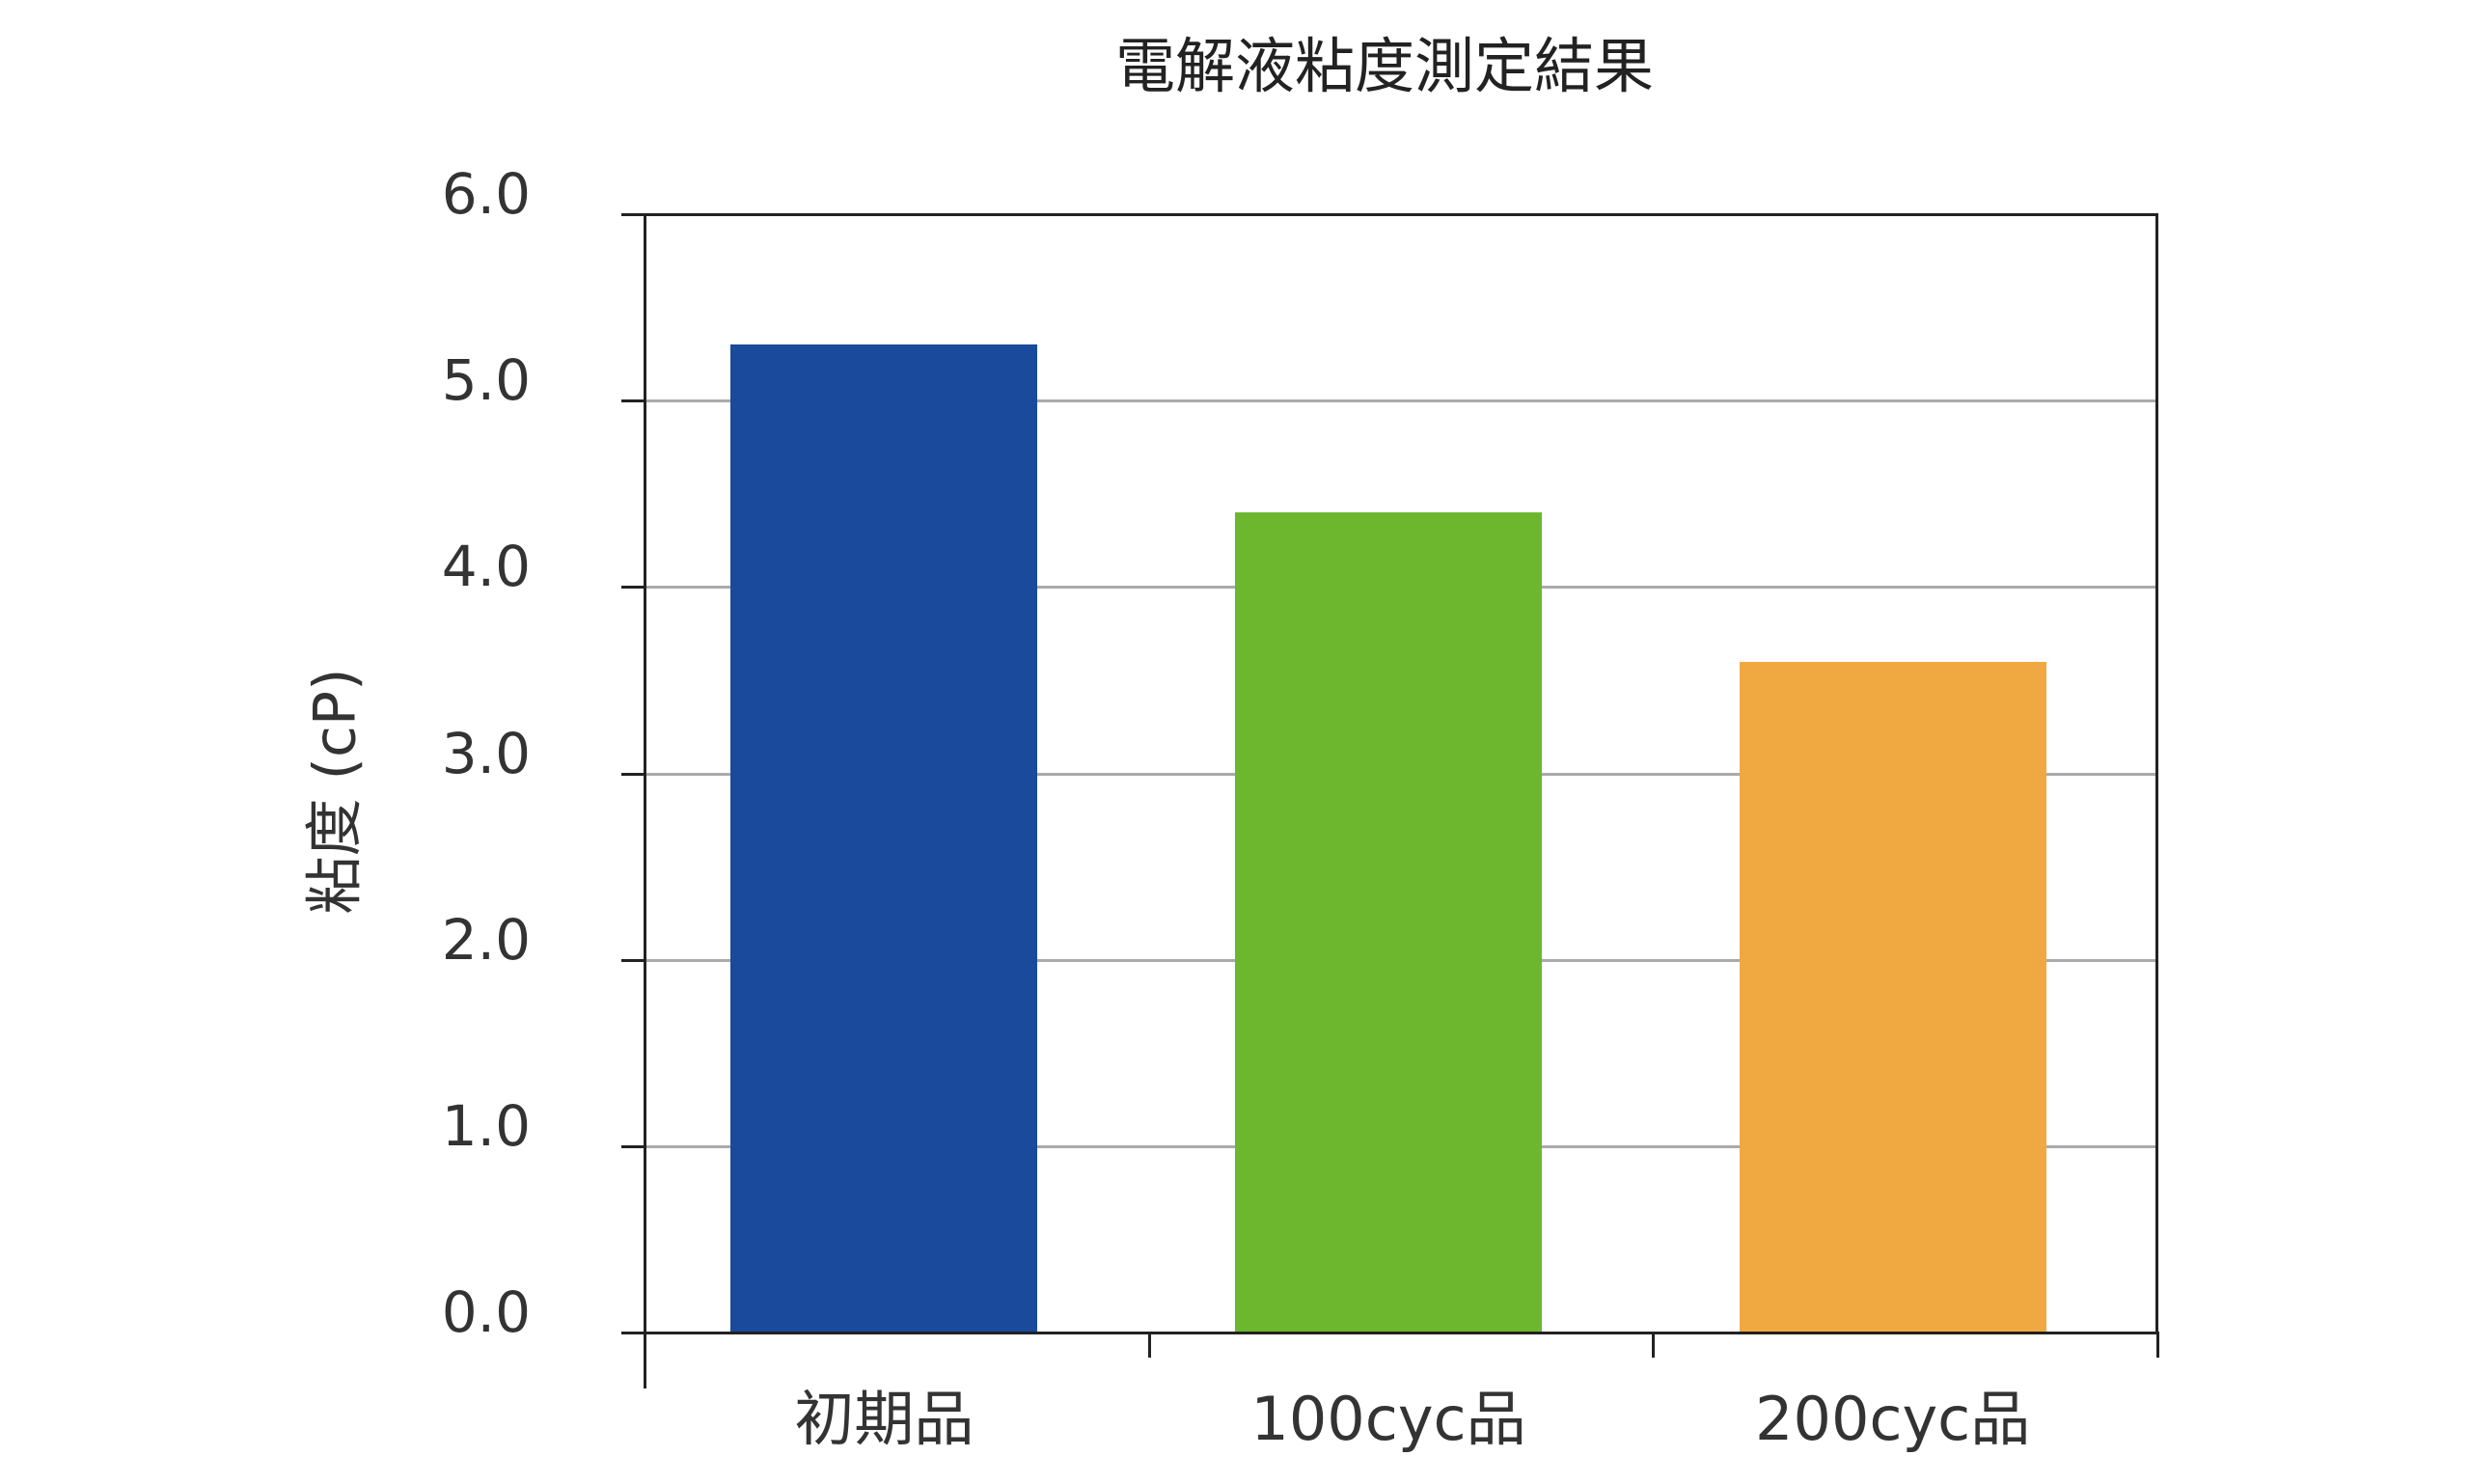  What do you see at coordinates (1388, 1419) in the screenshot?
I see `x-category-label: 100cyc品` at bounding box center [1388, 1419].